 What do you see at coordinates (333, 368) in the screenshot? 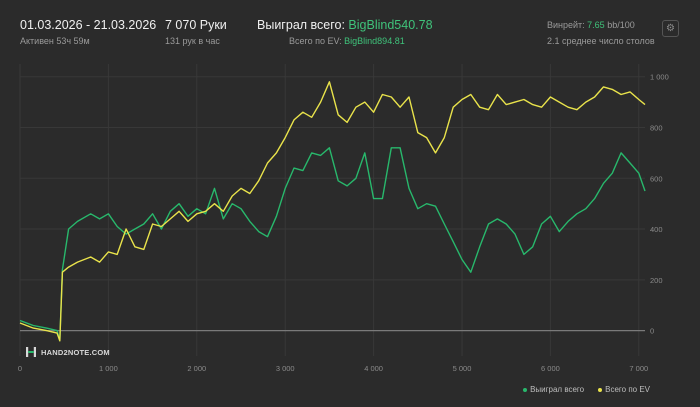
I see `x-axis-ticks: 0 1 000 2 000 3 000 4 000 5 000 6 000 7 000` at bounding box center [333, 368].